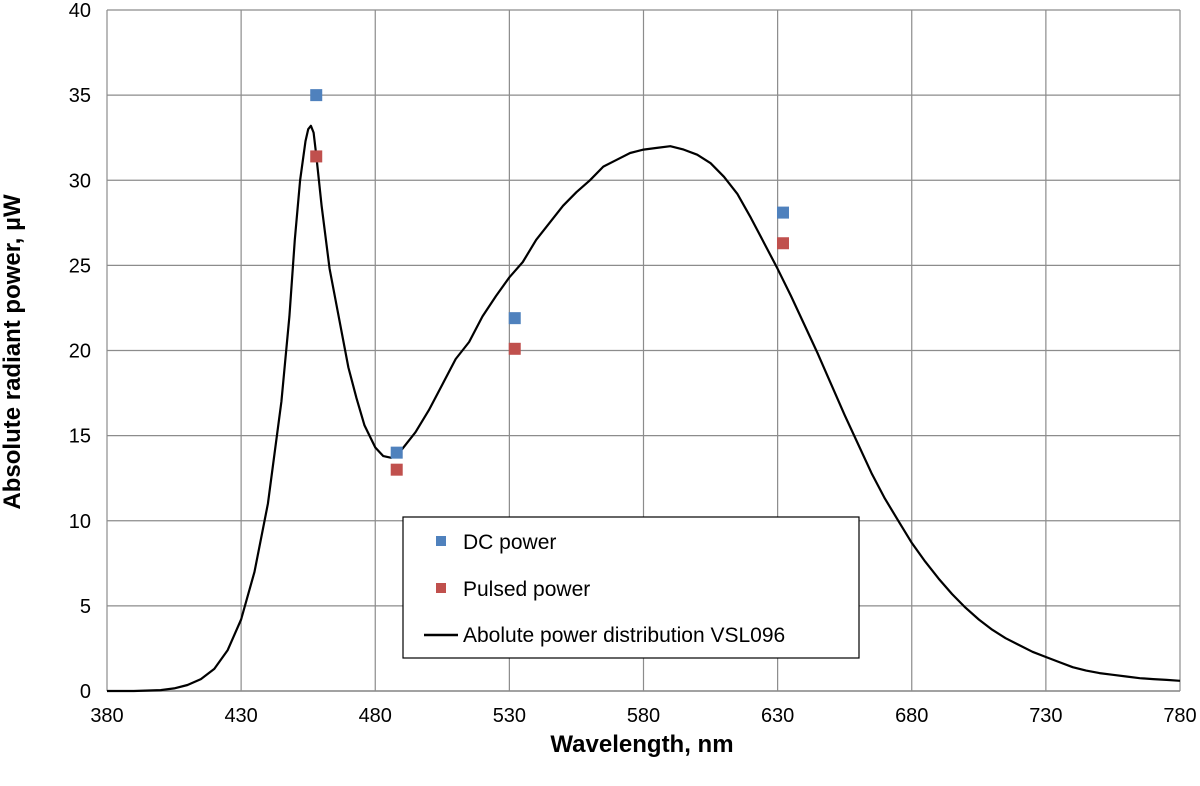 The height and width of the screenshot is (786, 1200). Describe the element at coordinates (240, 716) in the screenshot. I see `x-tick-label: 430` at that location.